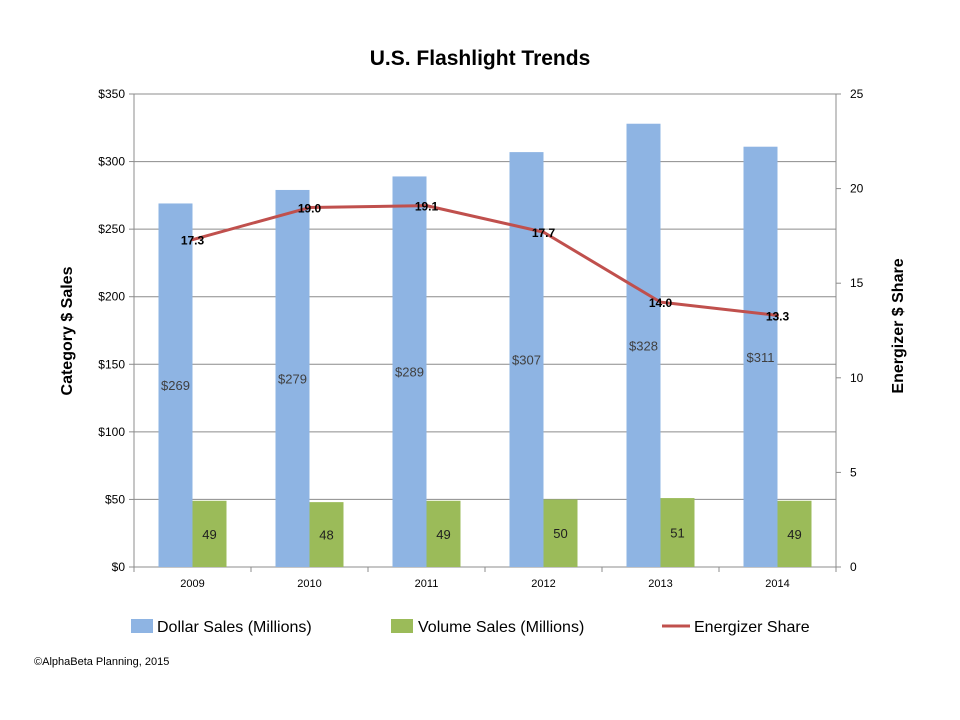 This screenshot has height=720, width=960. I want to click on legend-swatch-dollar-sales, so click(142, 626).